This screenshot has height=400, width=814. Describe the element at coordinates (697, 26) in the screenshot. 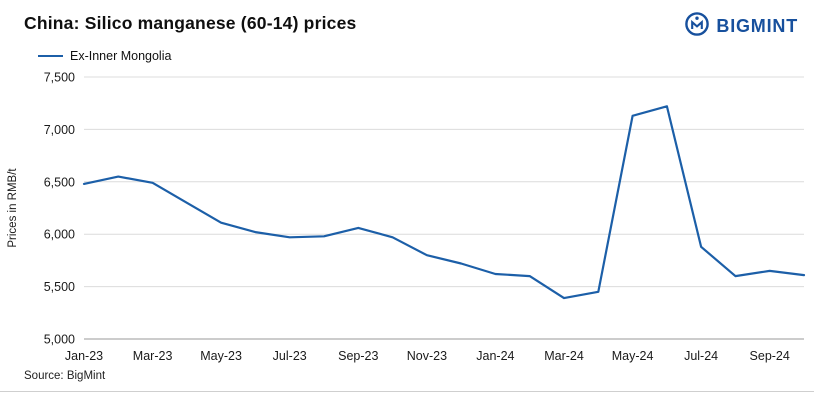

I see `bigmint-logo-icon` at that location.